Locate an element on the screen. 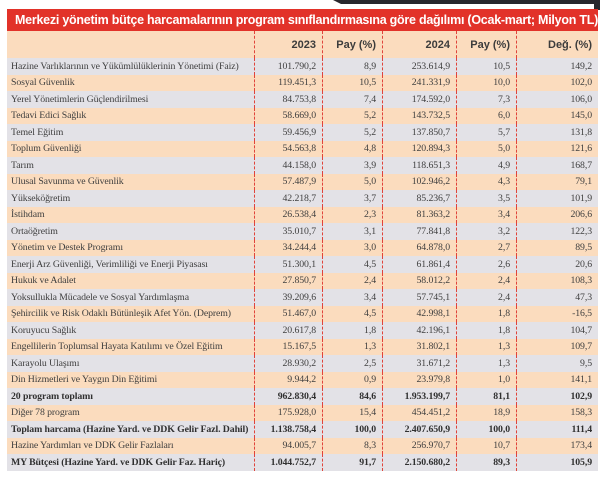 The height and width of the screenshot is (480, 600). cell-change: 102,0 is located at coordinates (581, 83).